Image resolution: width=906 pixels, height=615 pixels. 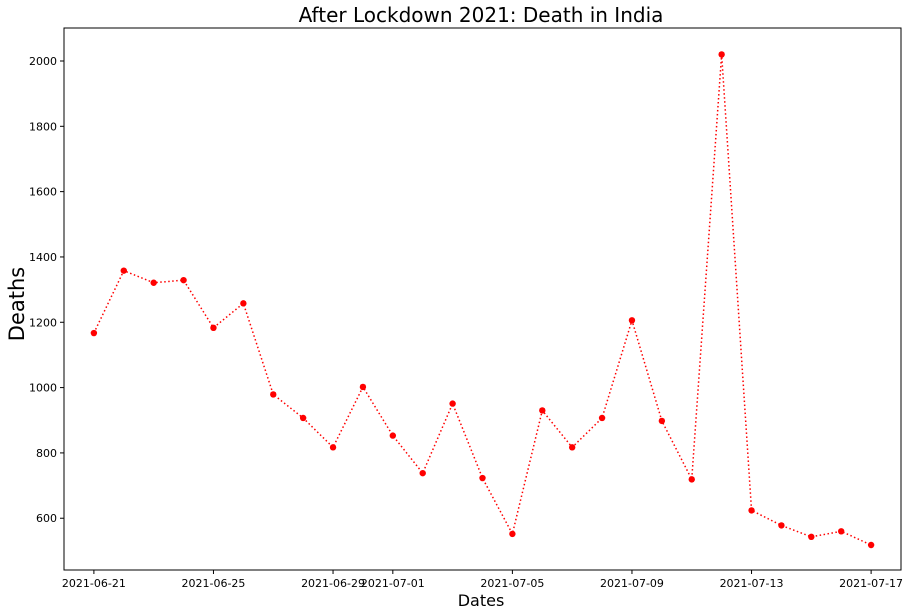 What do you see at coordinates (46, 290) in the screenshot?
I see `y-axis: 600 800 1000 1200 1400 1600 1800 2000` at bounding box center [46, 290].